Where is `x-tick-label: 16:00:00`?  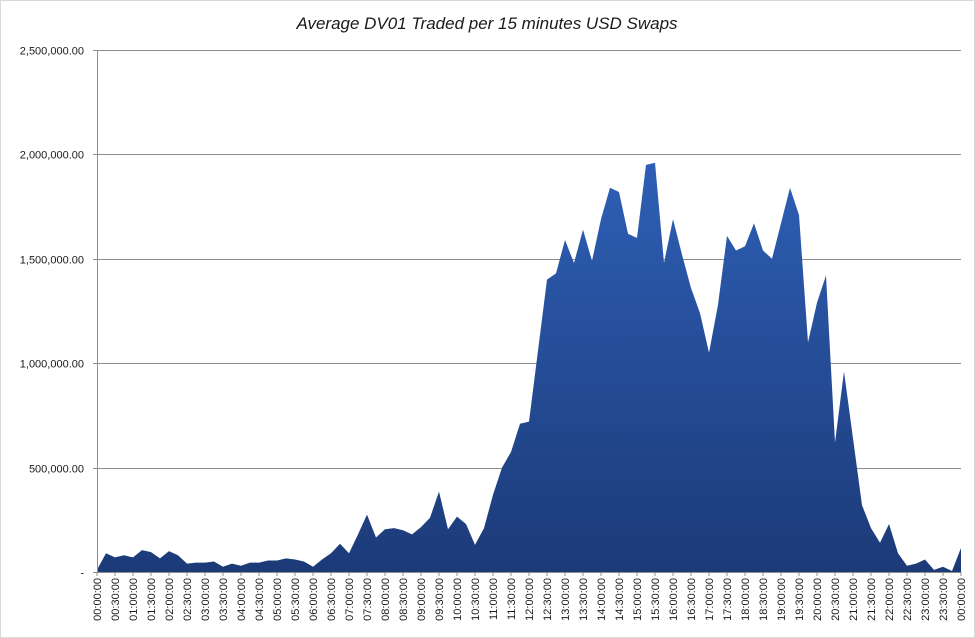
x-tick-label: 16:00:00 is located at coordinates (674, 599).